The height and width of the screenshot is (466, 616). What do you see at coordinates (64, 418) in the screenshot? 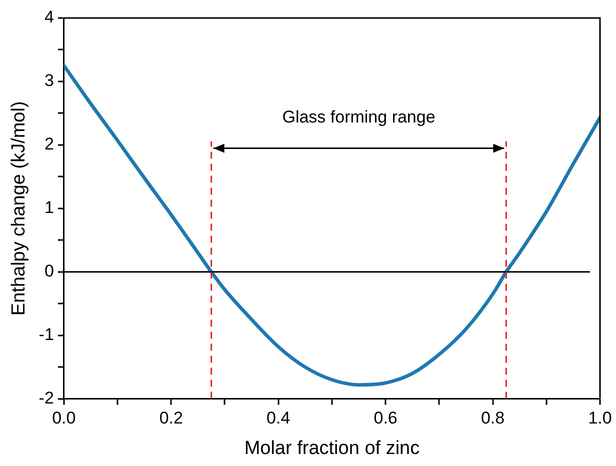
I see `x-tick-label: 0.0` at bounding box center [64, 418].